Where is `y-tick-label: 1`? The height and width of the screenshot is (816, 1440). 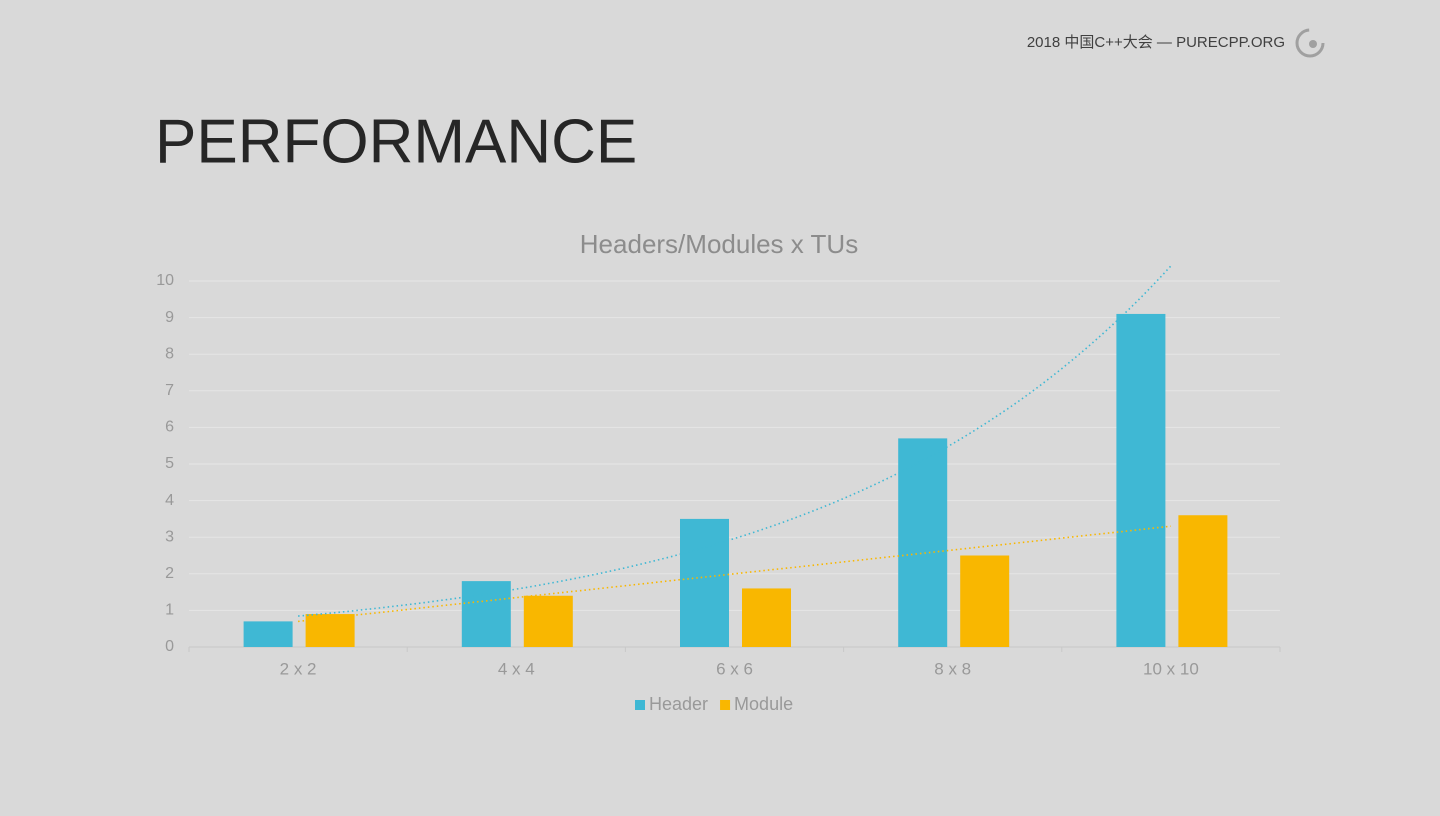
y-tick-label: 1 is located at coordinates (169, 610).